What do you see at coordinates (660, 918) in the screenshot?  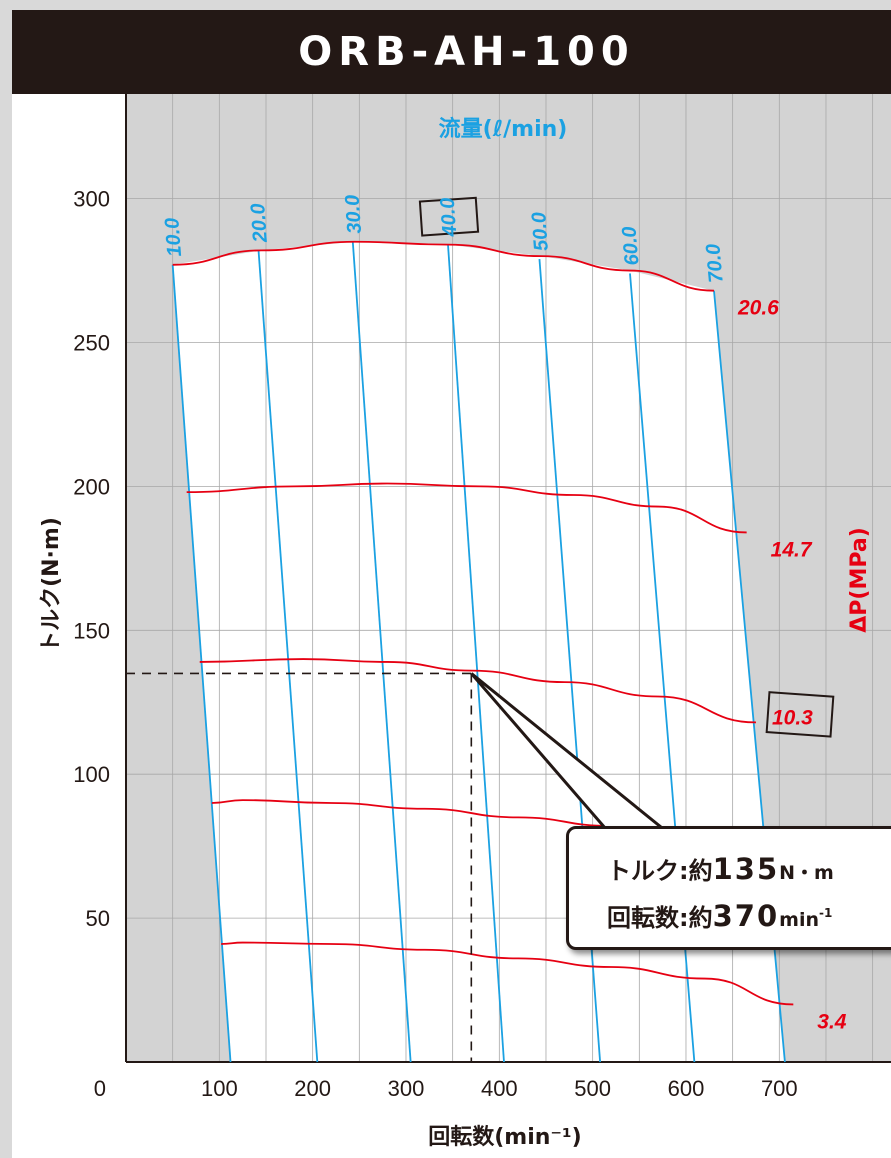 I see `callout-speed-label: 回転数:約` at bounding box center [660, 918].